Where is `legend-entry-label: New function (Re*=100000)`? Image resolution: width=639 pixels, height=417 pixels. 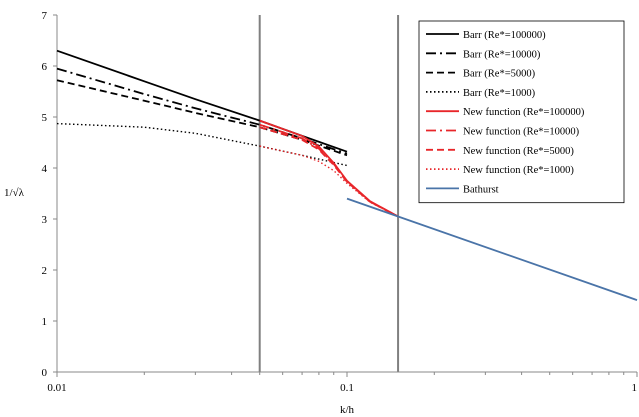 legend-entry-label: New function (Re*=100000) is located at coordinates (524, 112).